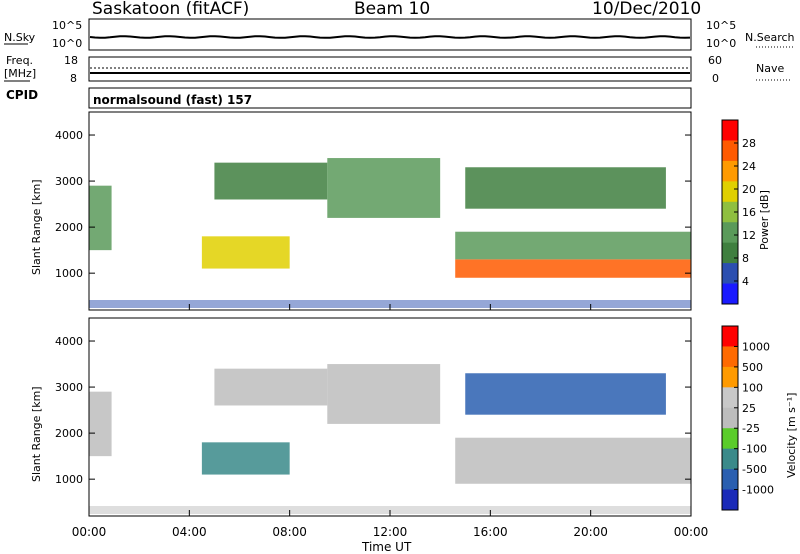  What do you see at coordinates (751, 428) in the screenshot?
I see `velocity-colorbar-tick: -25` at bounding box center [751, 428].